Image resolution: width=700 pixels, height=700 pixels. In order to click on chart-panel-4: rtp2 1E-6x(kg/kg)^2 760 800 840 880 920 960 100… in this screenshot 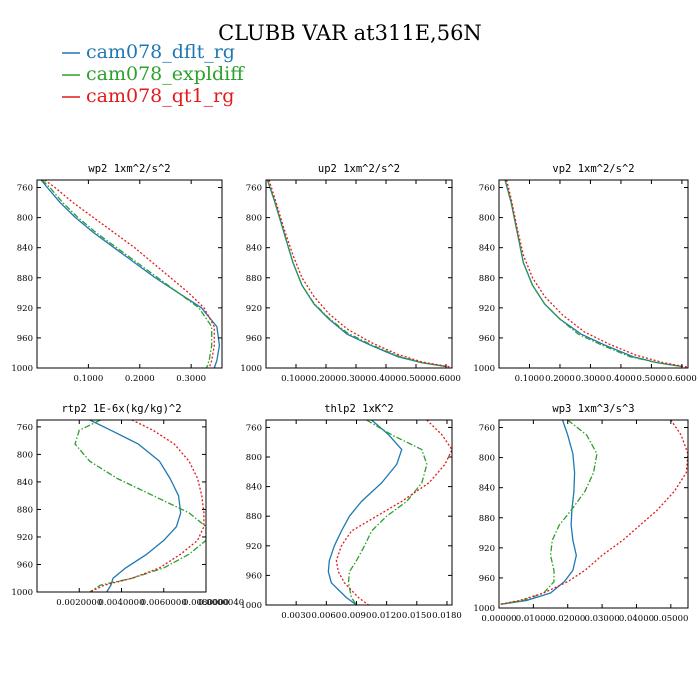, I will do `click(127, 505)`.